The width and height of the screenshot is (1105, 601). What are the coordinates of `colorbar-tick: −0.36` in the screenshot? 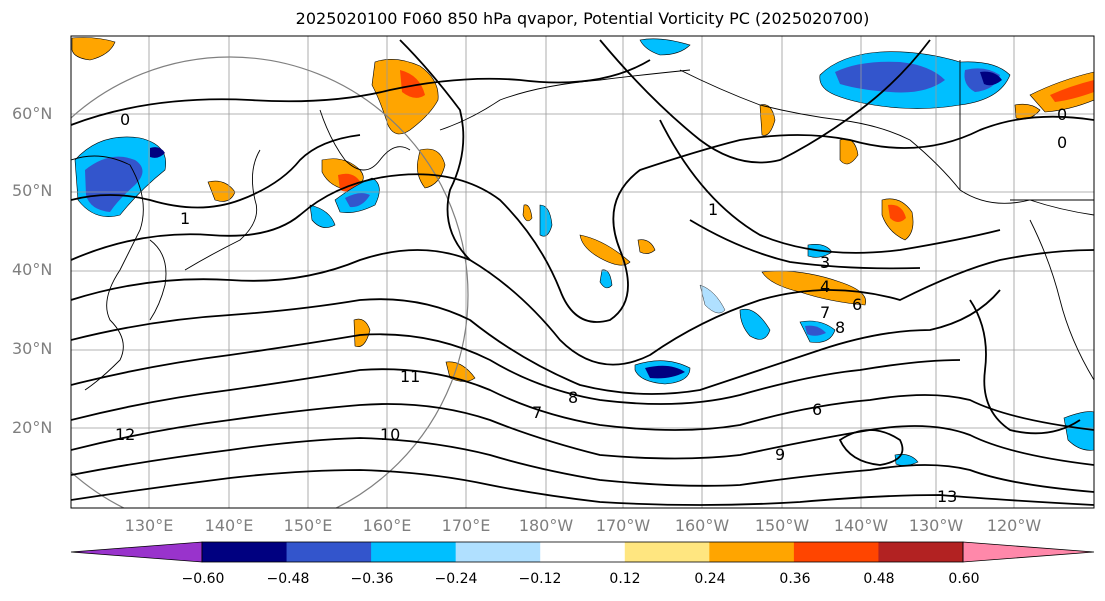 It's located at (372, 579).